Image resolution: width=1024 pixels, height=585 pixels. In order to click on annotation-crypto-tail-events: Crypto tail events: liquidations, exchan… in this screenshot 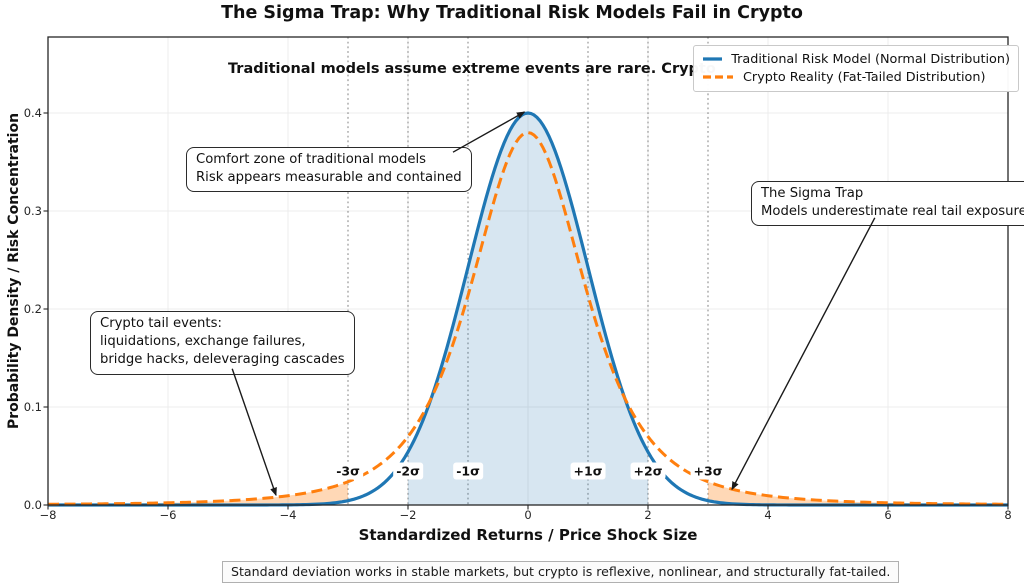, I will do `click(222, 343)`.